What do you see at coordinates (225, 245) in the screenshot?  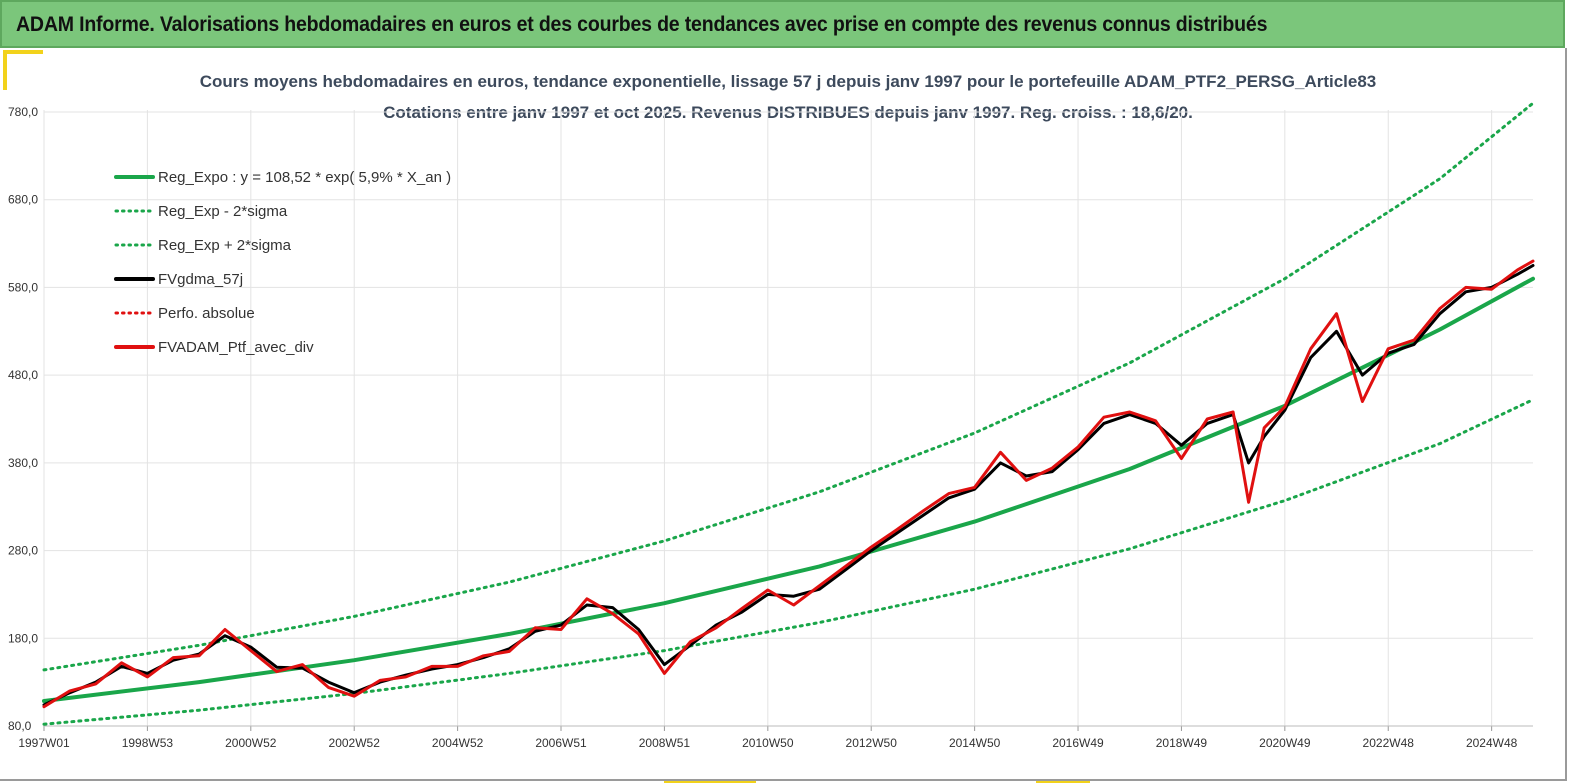 I see `legend-label: Reg_Exp + 2*sigma` at bounding box center [225, 245].